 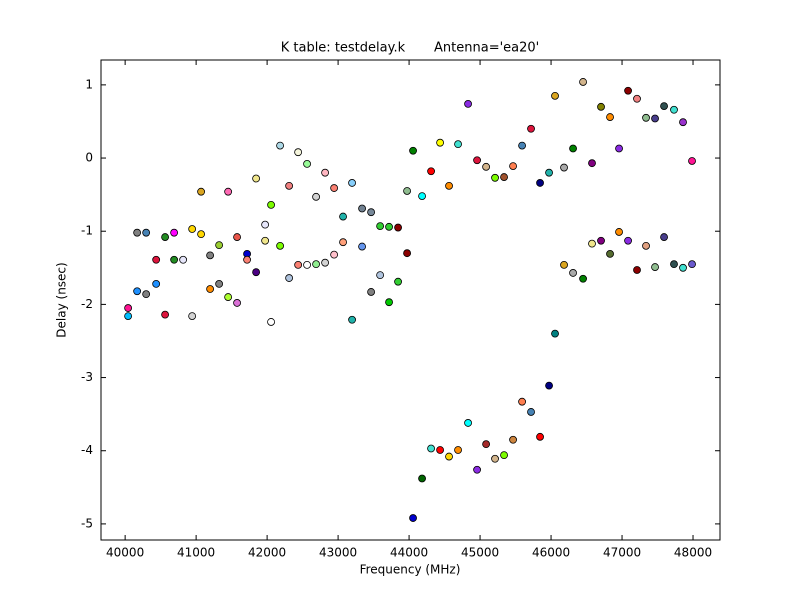 I want to click on x-tick-label: 41000, so click(x=196, y=553).